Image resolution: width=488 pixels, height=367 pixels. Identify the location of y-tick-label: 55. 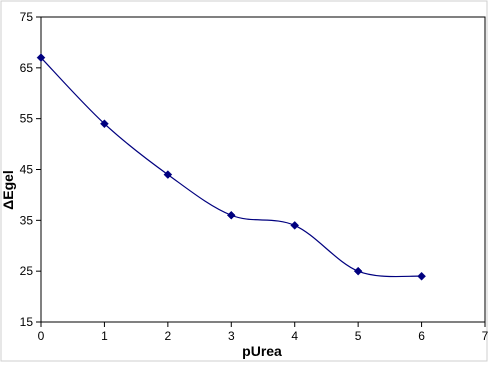
(27, 119).